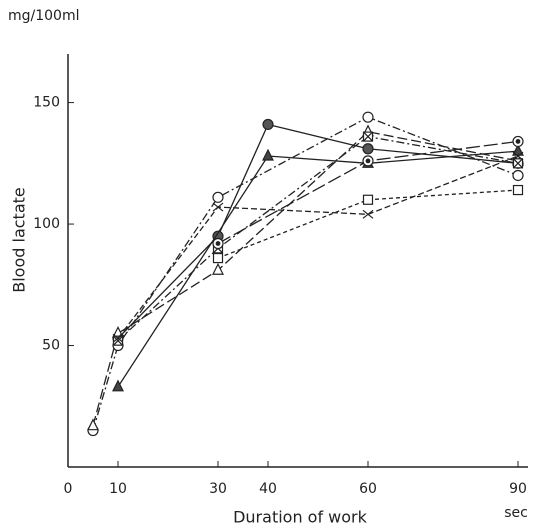  What do you see at coordinates (46, 224) in the screenshot?
I see `y-tick-label: 100` at bounding box center [46, 224].